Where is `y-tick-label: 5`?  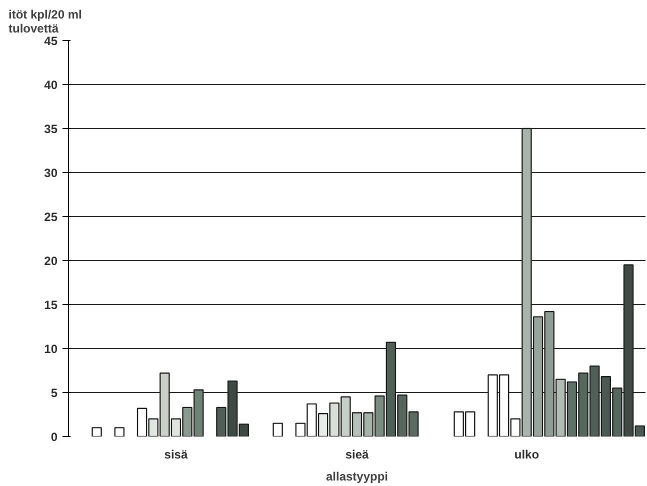
y-tick-label: 5 is located at coordinates (54, 393).